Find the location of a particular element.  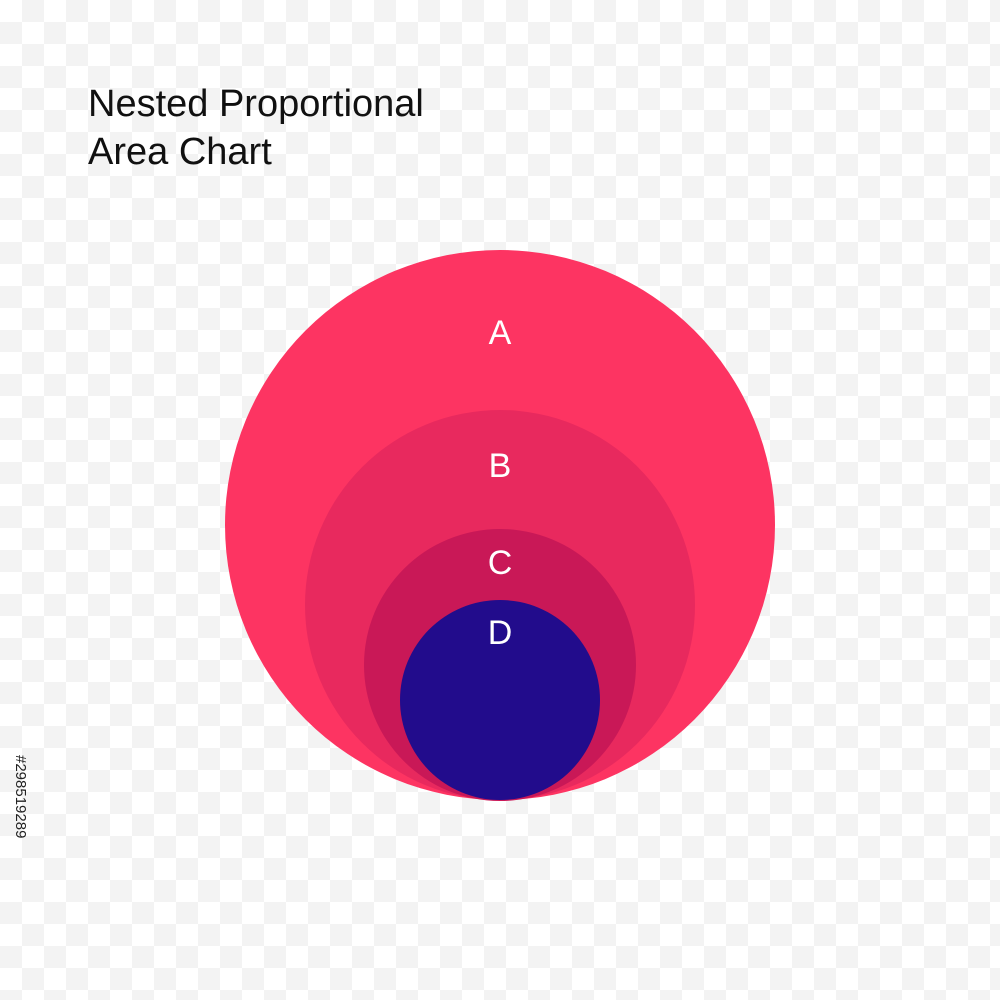

circle-label-a: A is located at coordinates (500, 333).